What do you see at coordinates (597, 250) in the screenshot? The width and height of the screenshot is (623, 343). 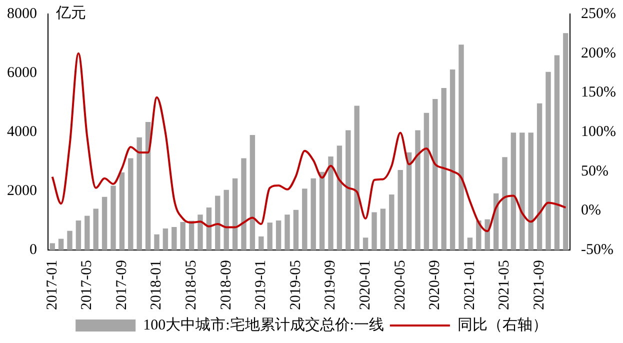 I see `y2-tick-label: -50%` at bounding box center [597, 250].